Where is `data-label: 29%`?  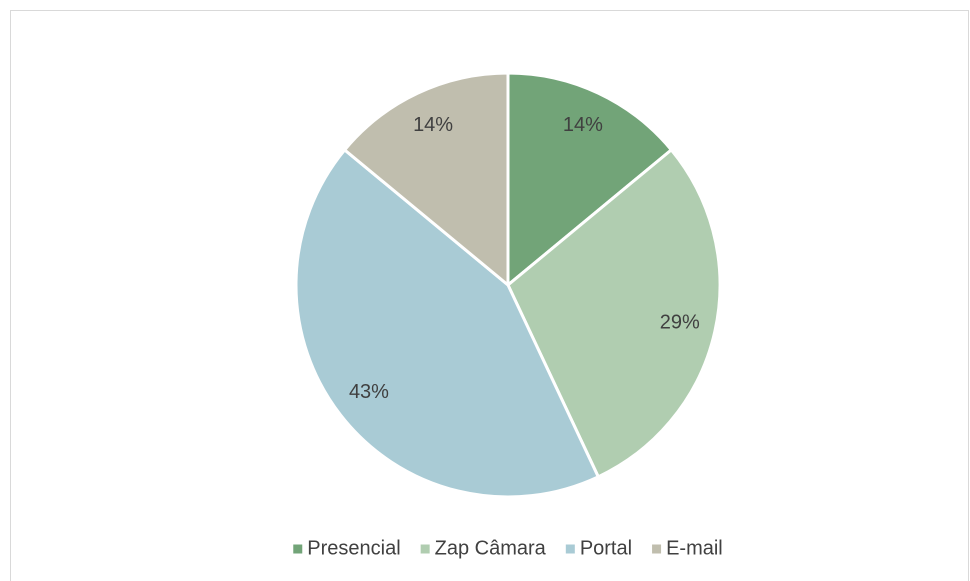
data-label: 29% is located at coordinates (680, 323).